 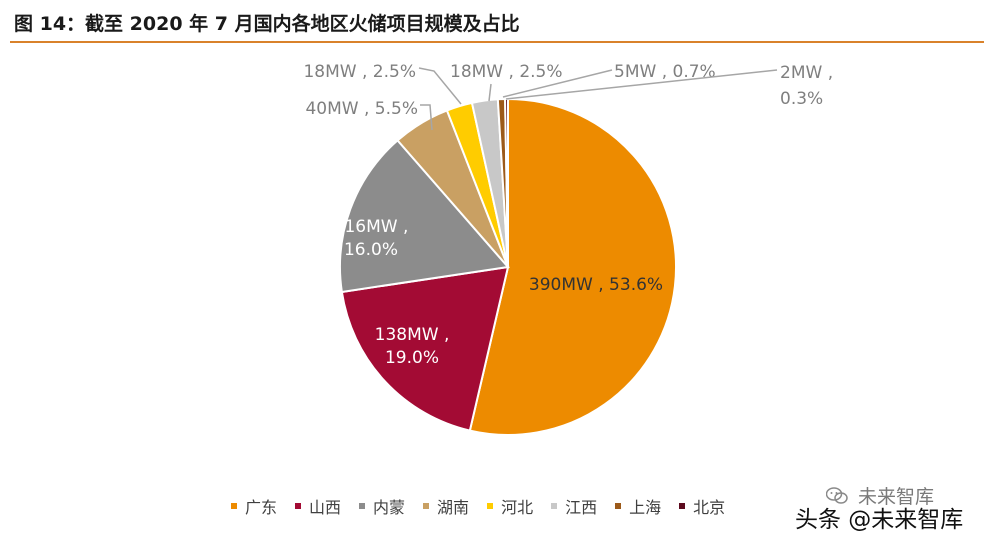 What do you see at coordinates (836, 495) in the screenshot?
I see `wechat-icon` at bounding box center [836, 495].